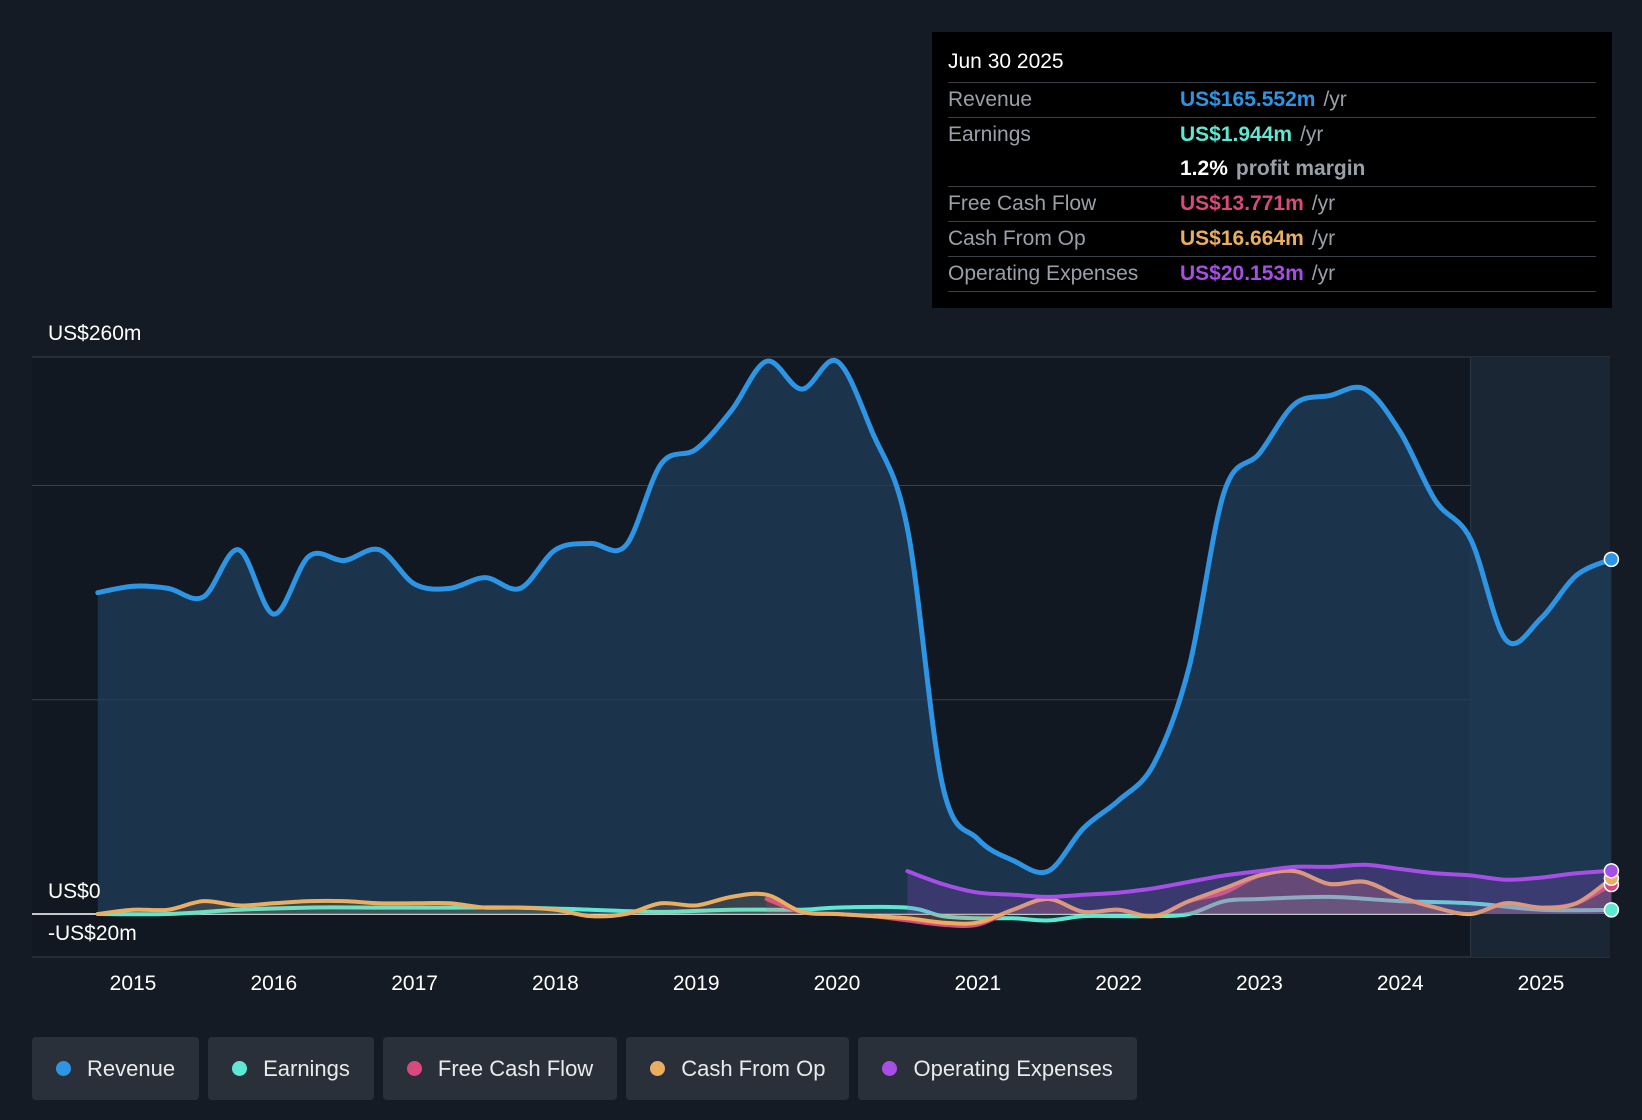 Image resolution: width=1642 pixels, height=1120 pixels. What do you see at coordinates (133, 983) in the screenshot?
I see `x-tick-label: 2015` at bounding box center [133, 983].